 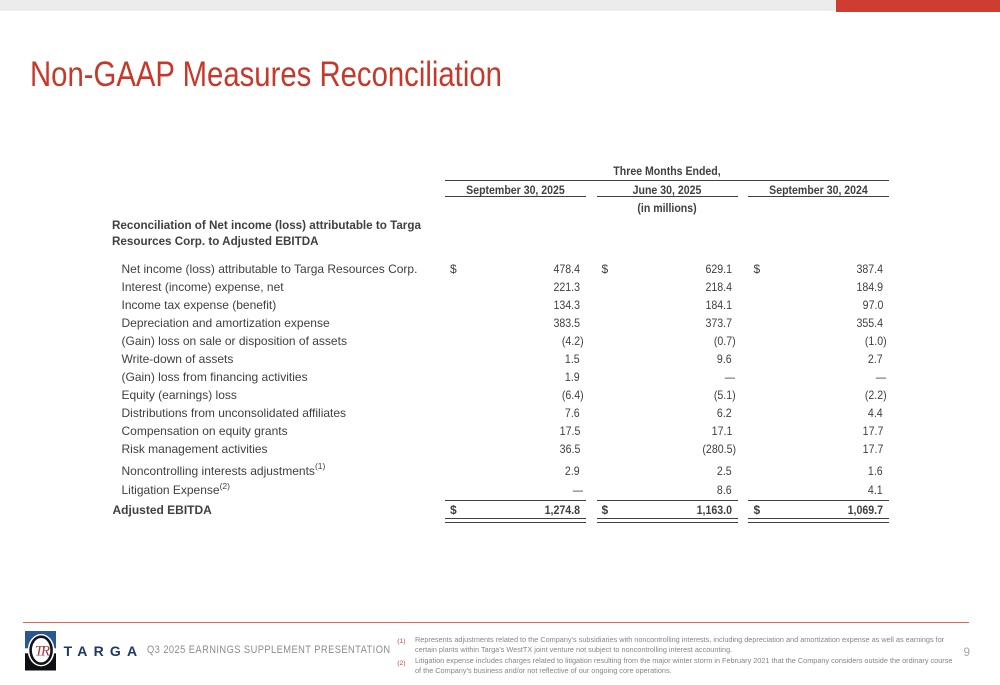 What do you see at coordinates (41, 652) in the screenshot?
I see `svg-text: TR` at bounding box center [41, 652].